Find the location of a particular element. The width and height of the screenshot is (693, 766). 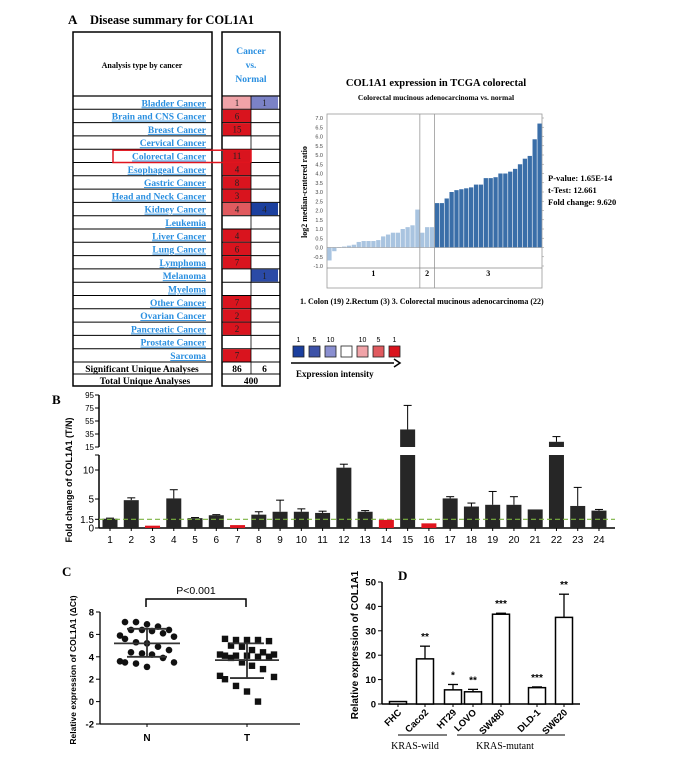

up-count: 15 is located at coordinates (238, 130).